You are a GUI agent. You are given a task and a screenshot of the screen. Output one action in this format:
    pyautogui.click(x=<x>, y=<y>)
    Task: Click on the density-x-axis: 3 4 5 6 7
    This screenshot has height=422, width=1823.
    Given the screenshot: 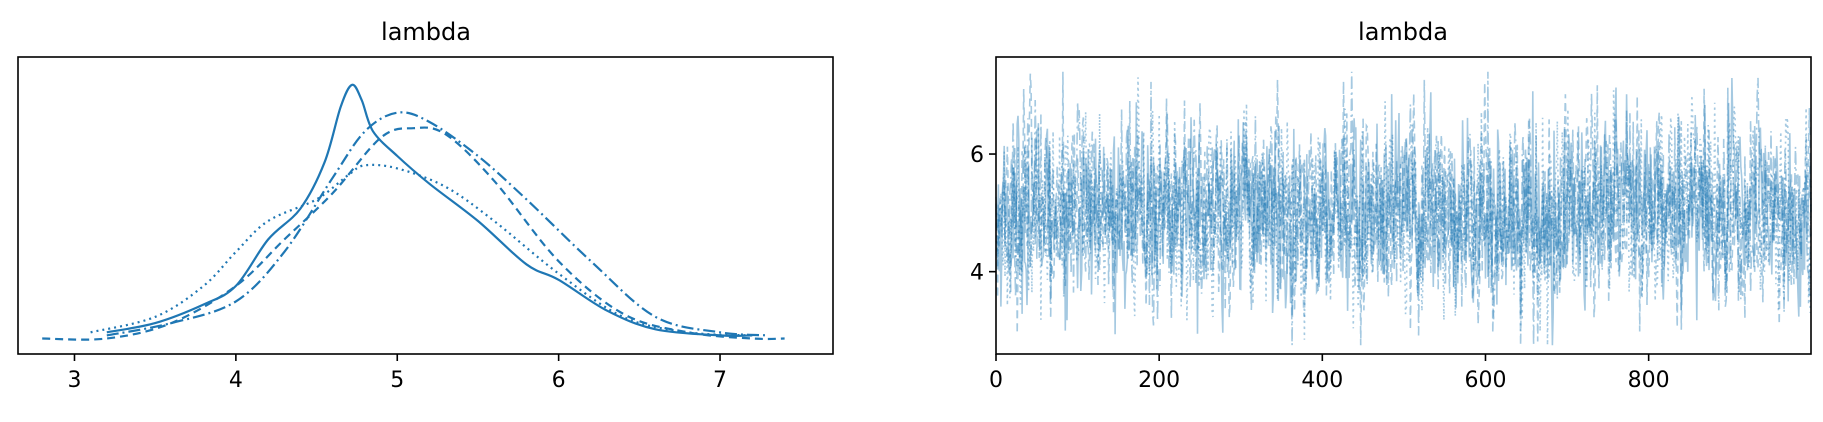 What is the action you would take?
    pyautogui.click(x=397, y=373)
    